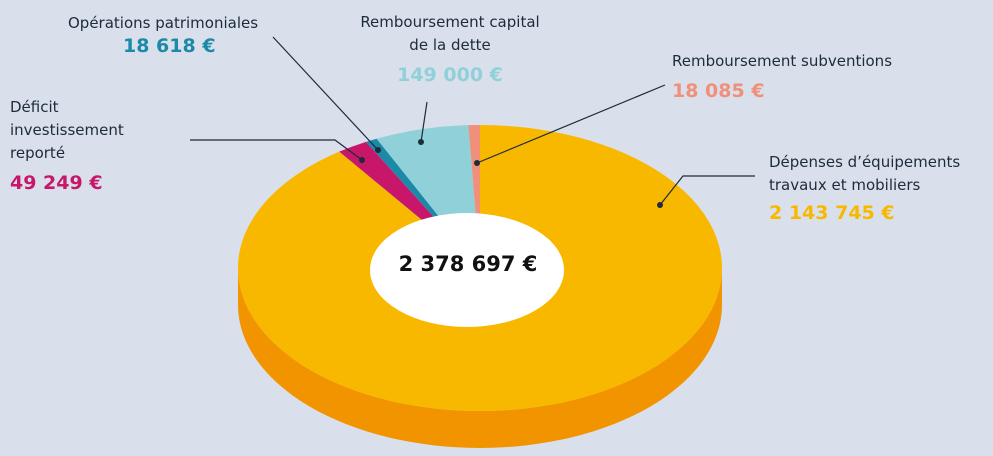 This screenshot has width=993, height=456. What do you see at coordinates (450, 33) in the screenshot?
I see `category-label: Remboursement capital de la dette` at bounding box center [450, 33].